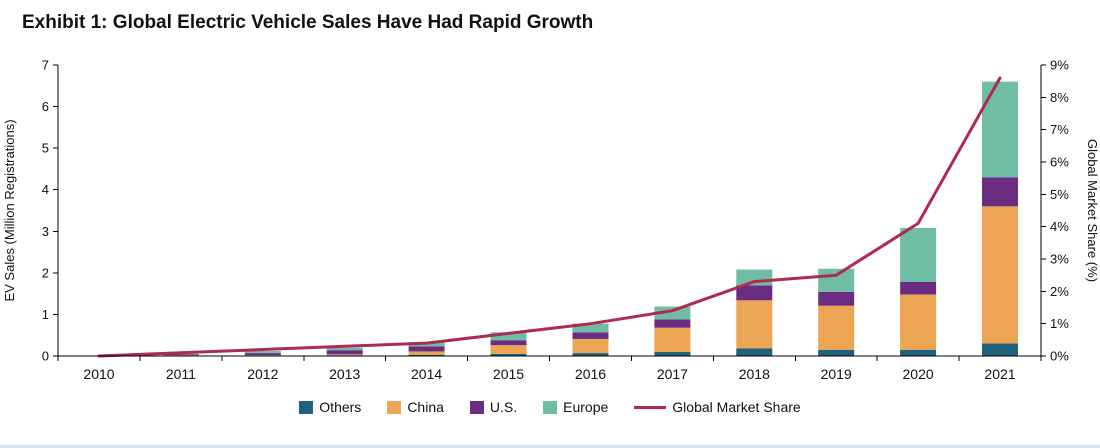  I want to click on y-right-tick-label: 6%, so click(1059, 162).